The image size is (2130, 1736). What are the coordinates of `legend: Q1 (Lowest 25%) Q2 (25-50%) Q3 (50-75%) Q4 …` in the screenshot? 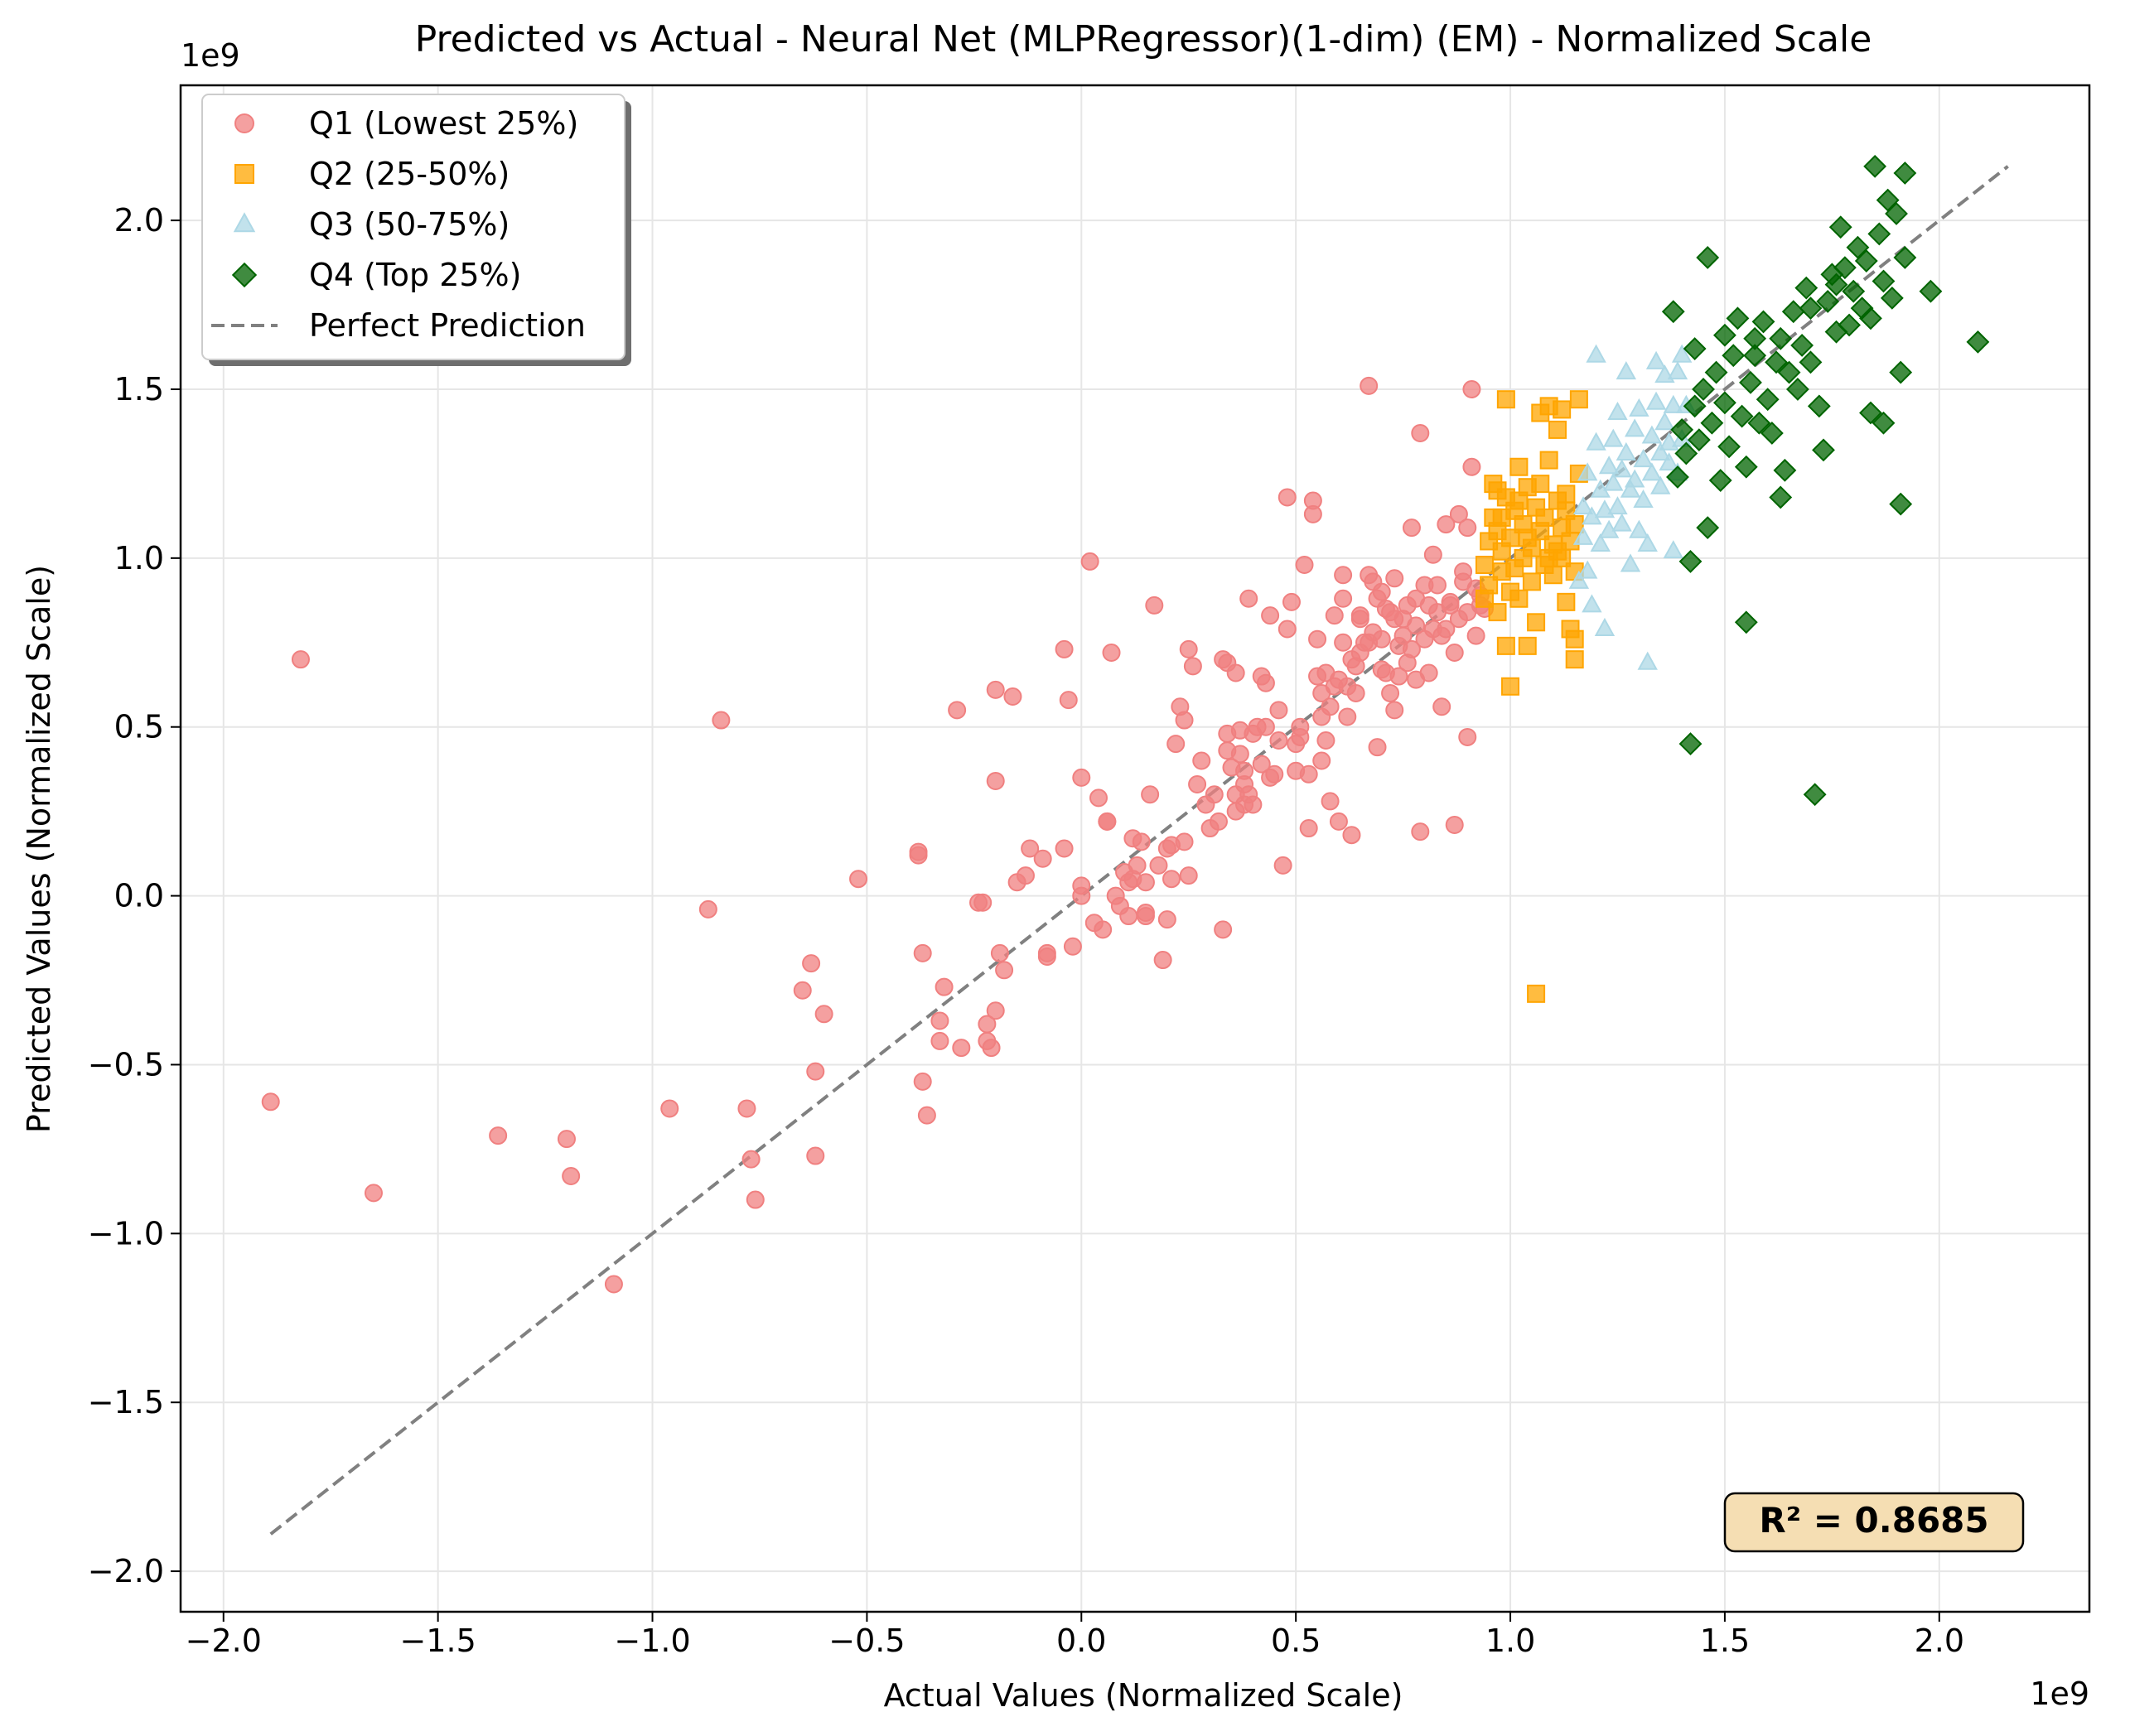 It's located at (416, 230).